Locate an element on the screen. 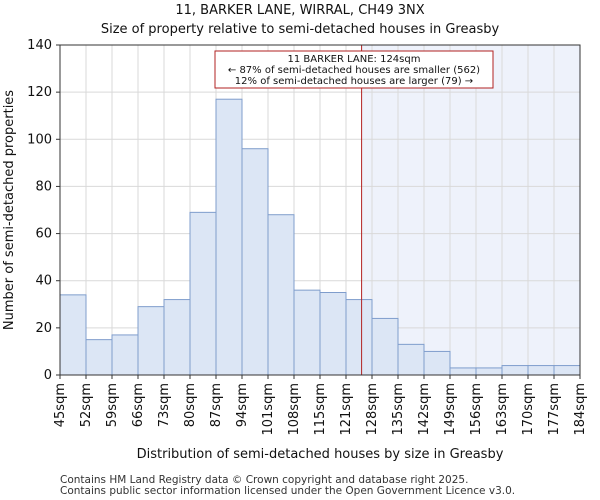 The image size is (600, 500). x-tick-label: 73sqm is located at coordinates (164, 405).